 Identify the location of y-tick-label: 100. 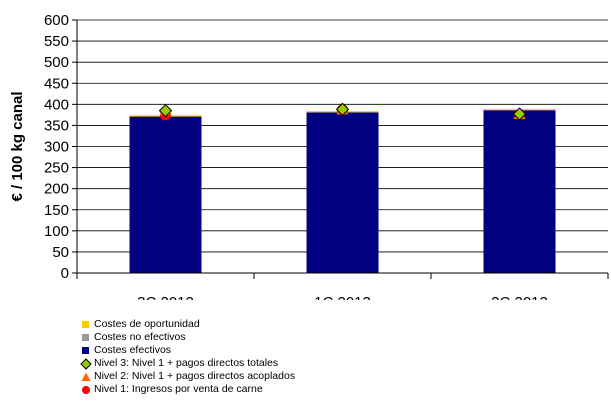
(56, 231).